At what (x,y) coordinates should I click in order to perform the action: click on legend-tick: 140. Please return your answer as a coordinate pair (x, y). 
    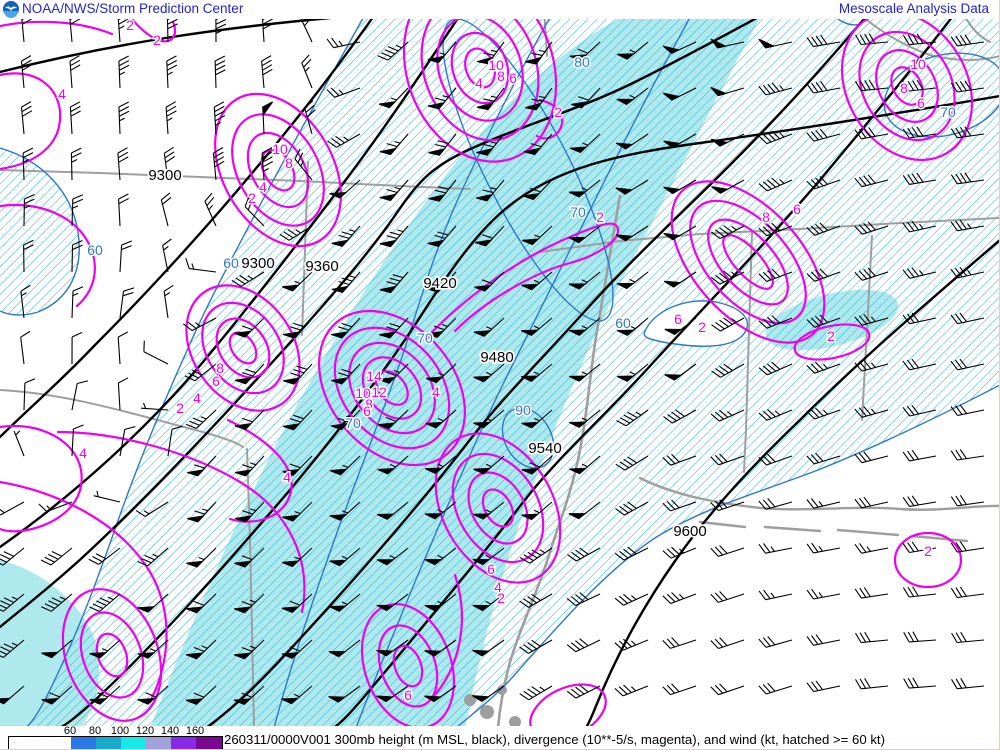
    Looking at the image, I should click on (170, 731).